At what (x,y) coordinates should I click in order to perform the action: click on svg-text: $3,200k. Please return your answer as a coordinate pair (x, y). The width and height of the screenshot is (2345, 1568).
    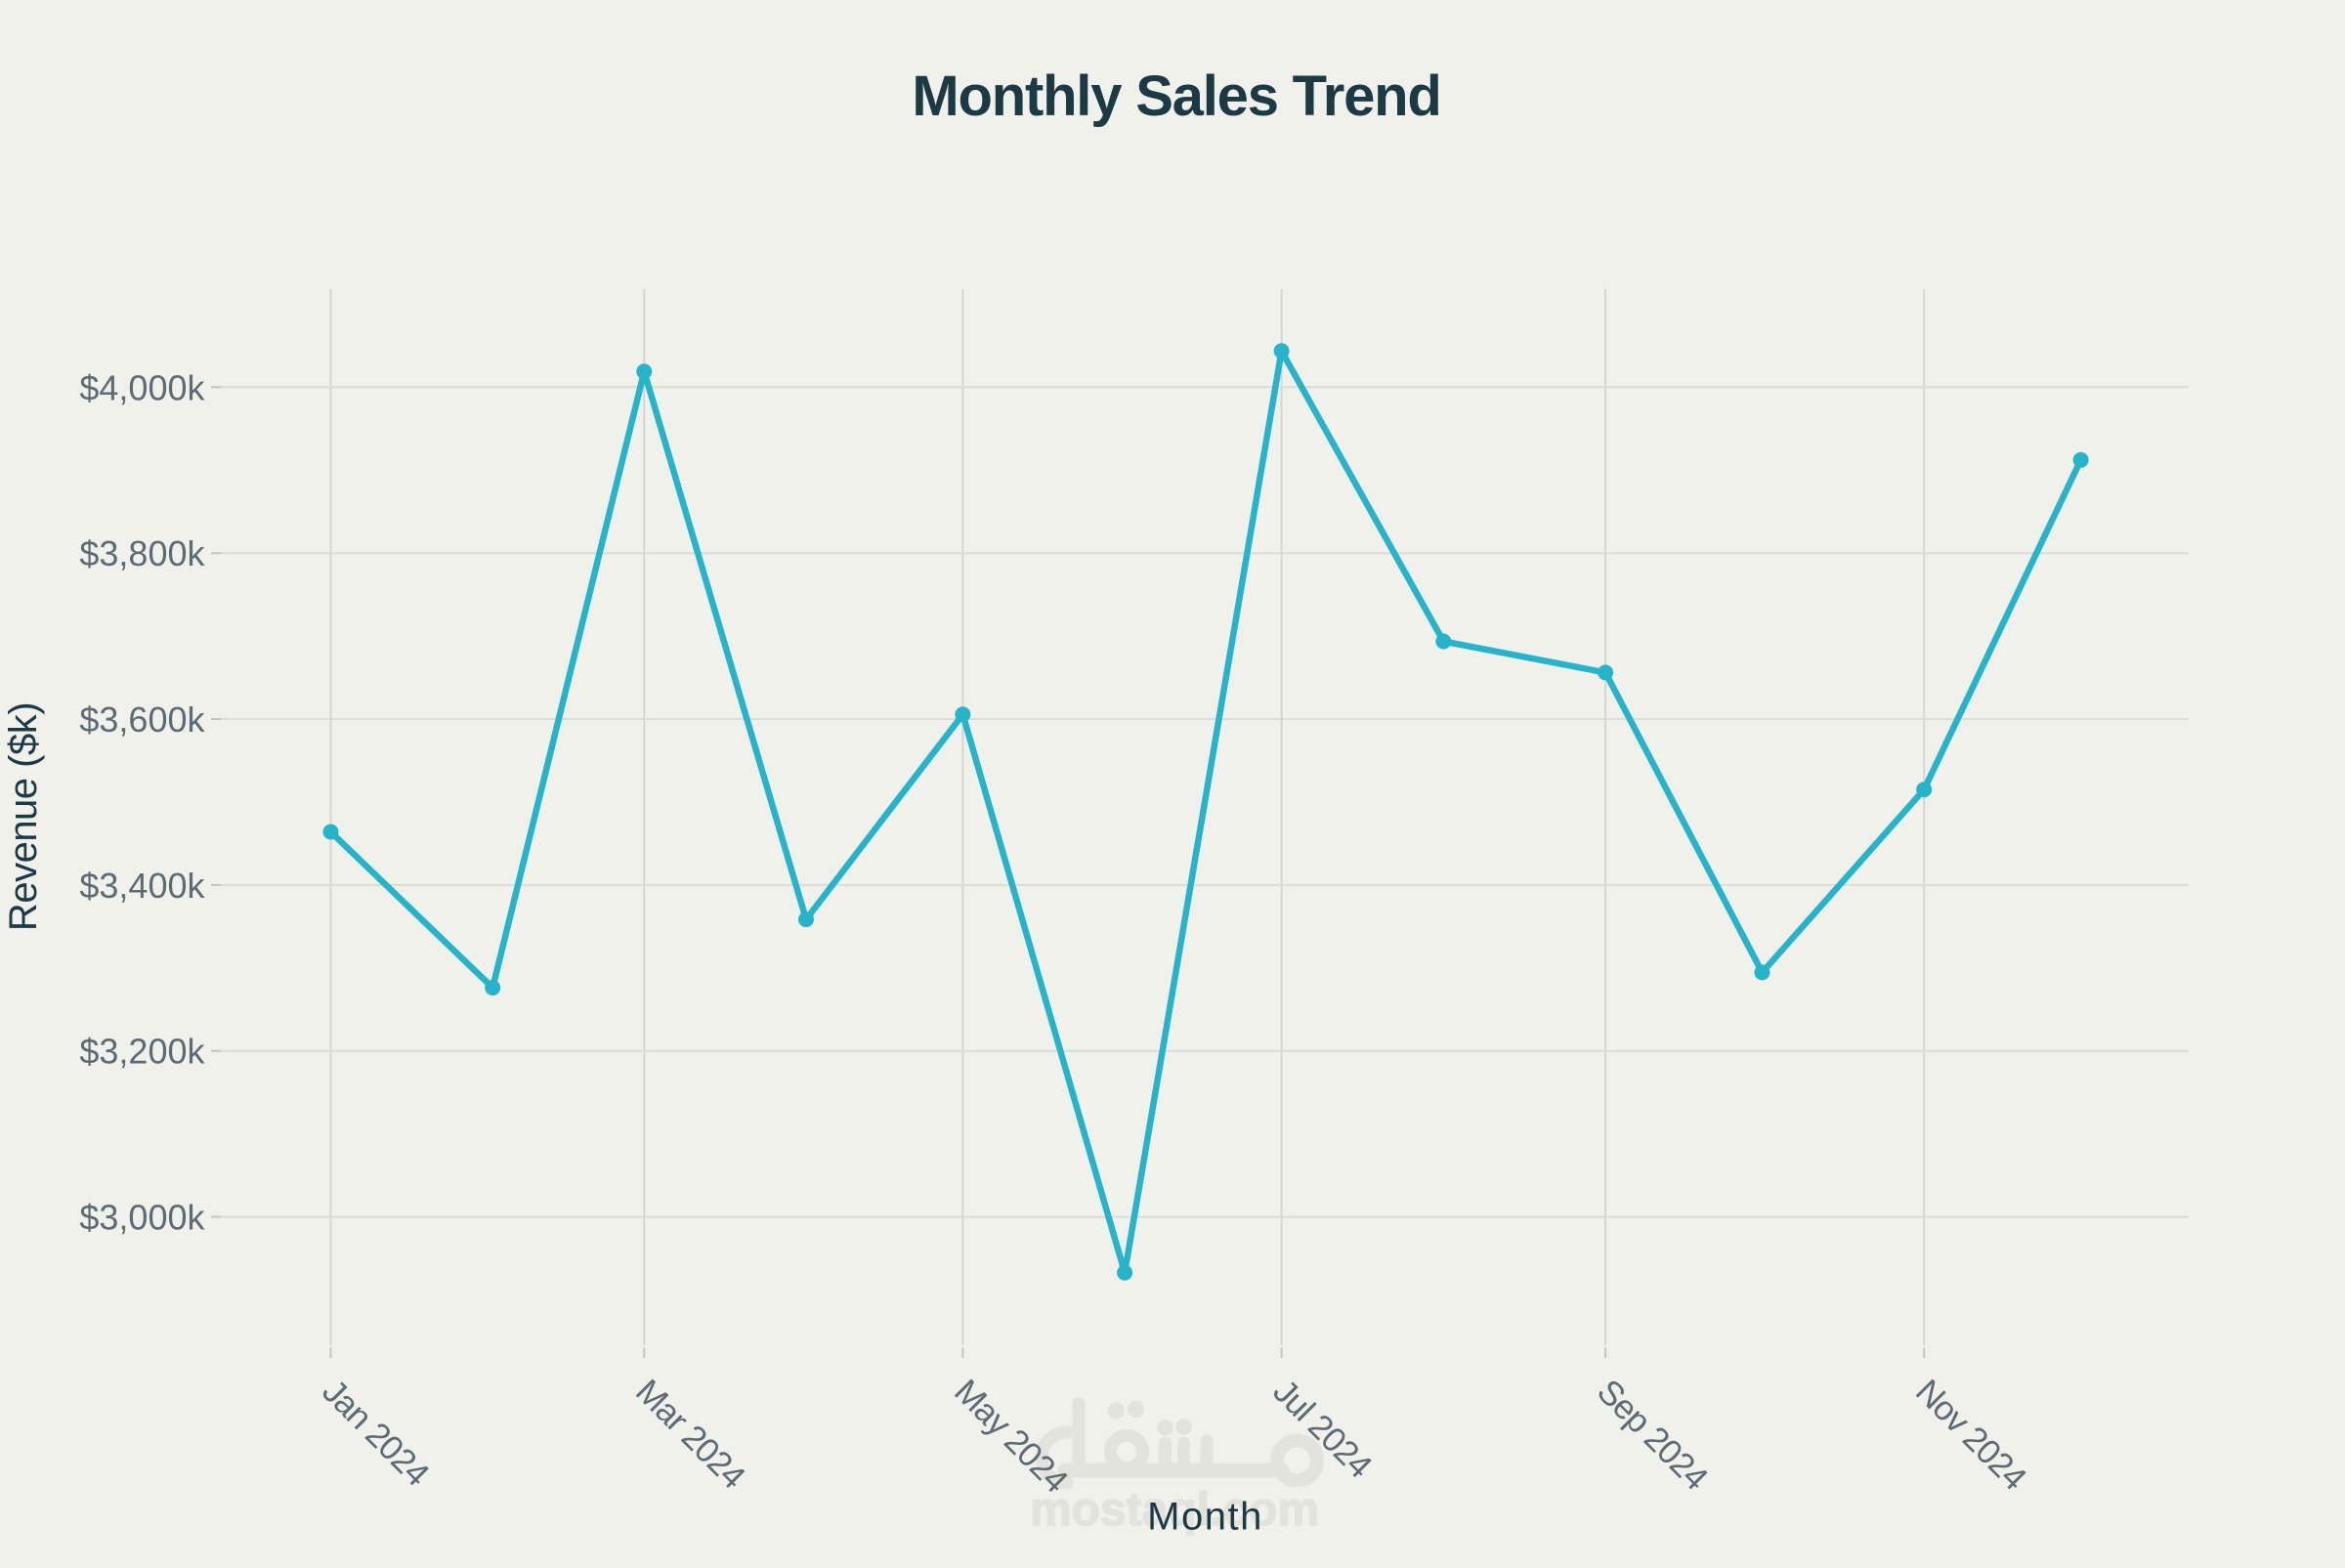
    Looking at the image, I should click on (142, 1052).